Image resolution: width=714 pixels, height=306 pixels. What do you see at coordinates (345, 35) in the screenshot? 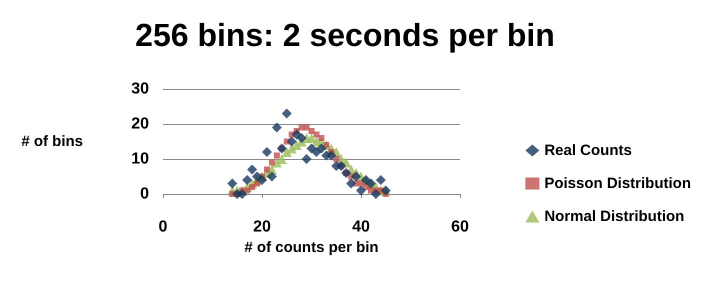
I see `chart-title: 256 bins: 2 seconds per bin` at bounding box center [345, 35].